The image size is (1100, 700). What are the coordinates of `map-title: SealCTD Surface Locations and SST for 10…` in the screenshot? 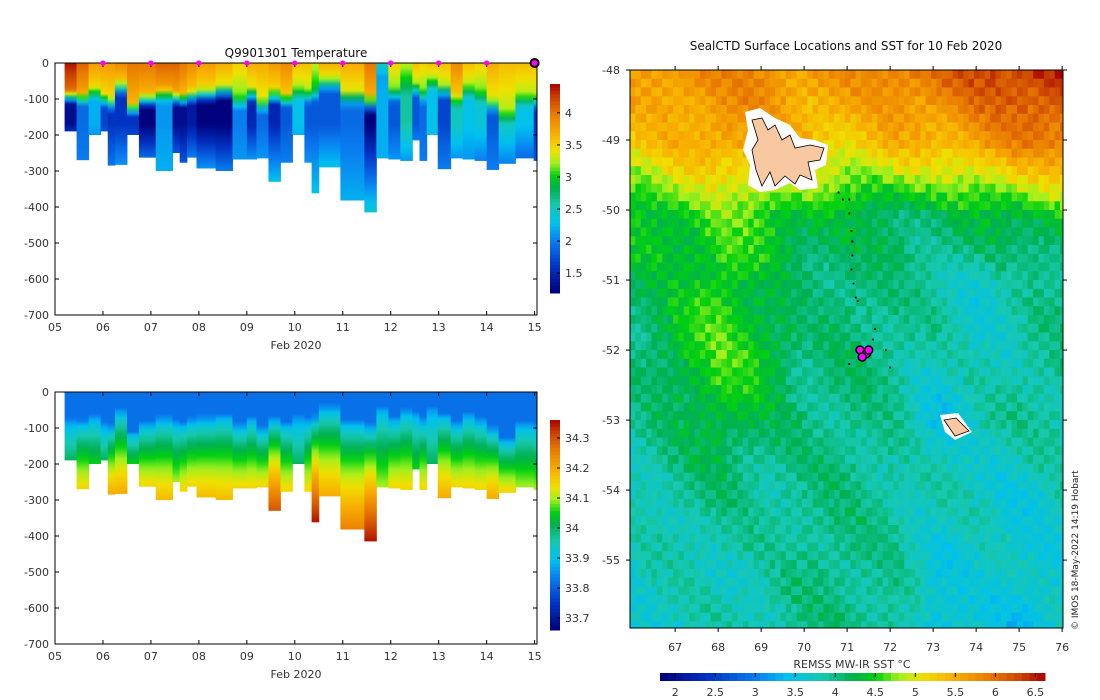 It's located at (846, 46).